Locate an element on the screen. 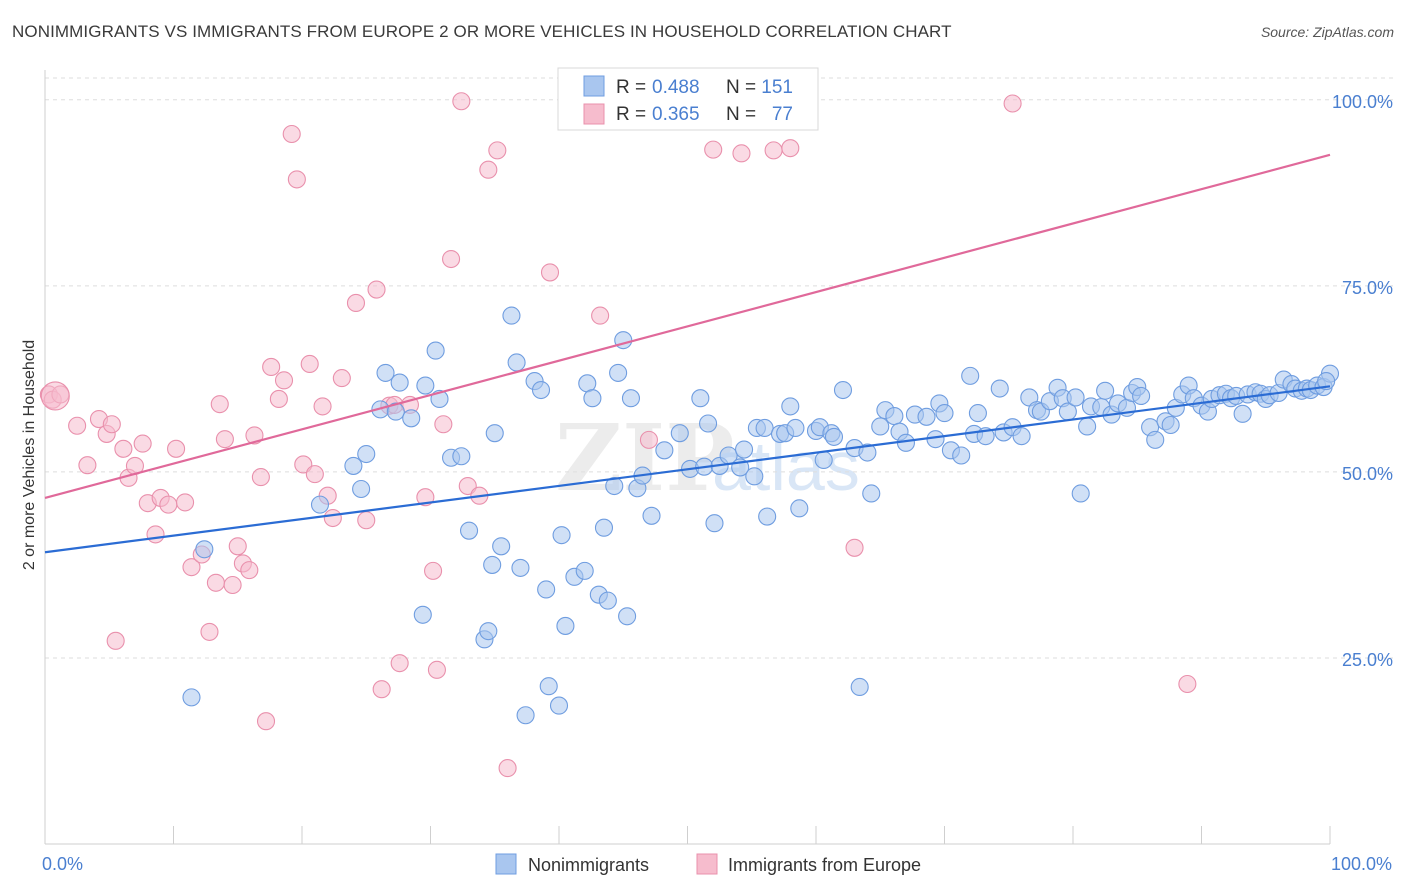  legend-nonimmigrants-swatch is located at coordinates (506, 864).